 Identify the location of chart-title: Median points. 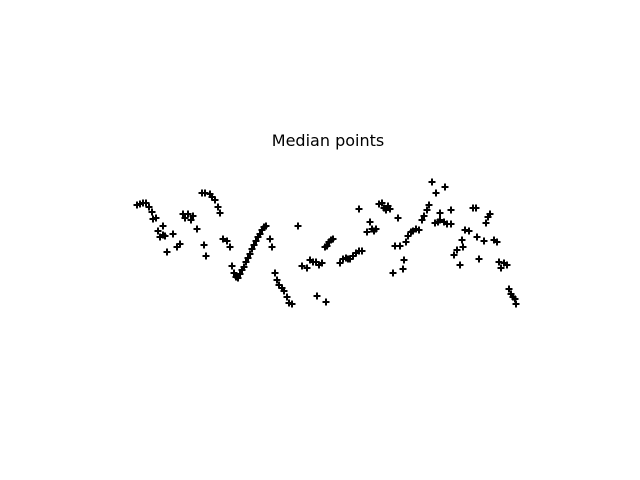
(328, 140).